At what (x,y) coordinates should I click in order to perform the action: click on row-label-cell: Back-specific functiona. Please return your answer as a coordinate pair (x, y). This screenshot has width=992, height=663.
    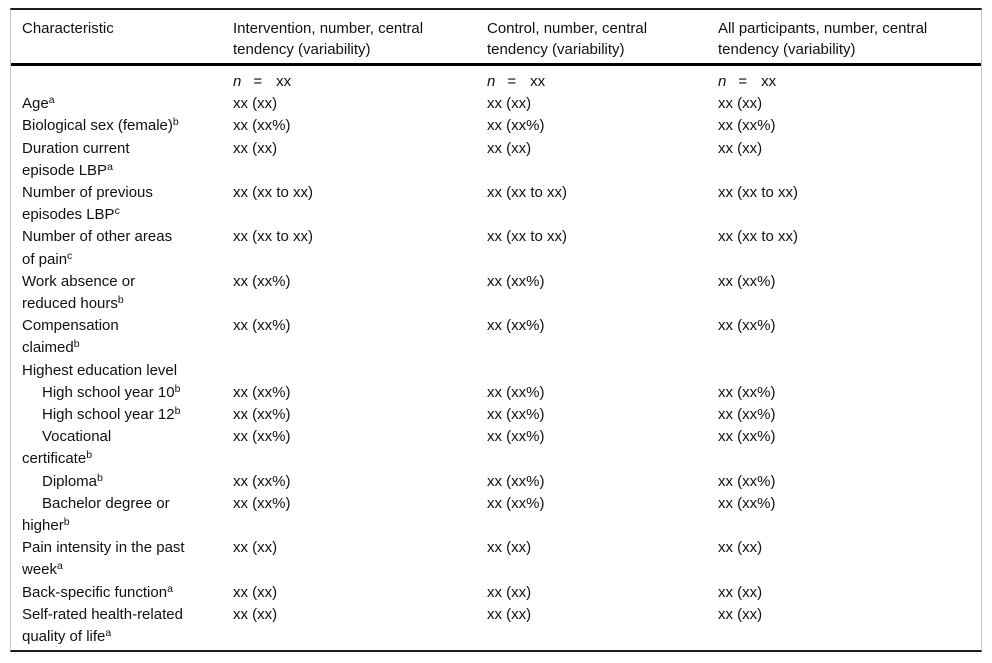
    Looking at the image, I should click on (97, 591).